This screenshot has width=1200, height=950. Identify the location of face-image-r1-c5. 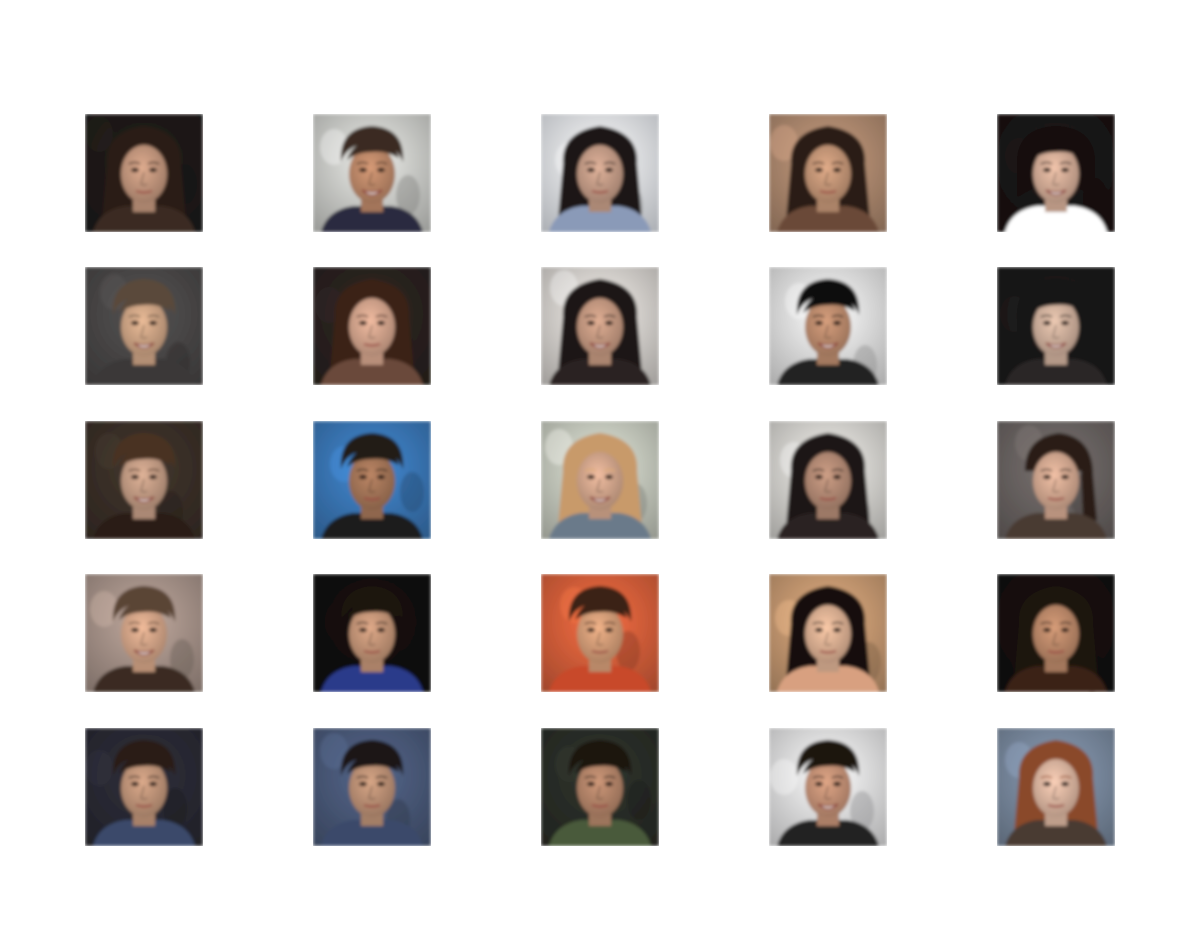
(1056, 173).